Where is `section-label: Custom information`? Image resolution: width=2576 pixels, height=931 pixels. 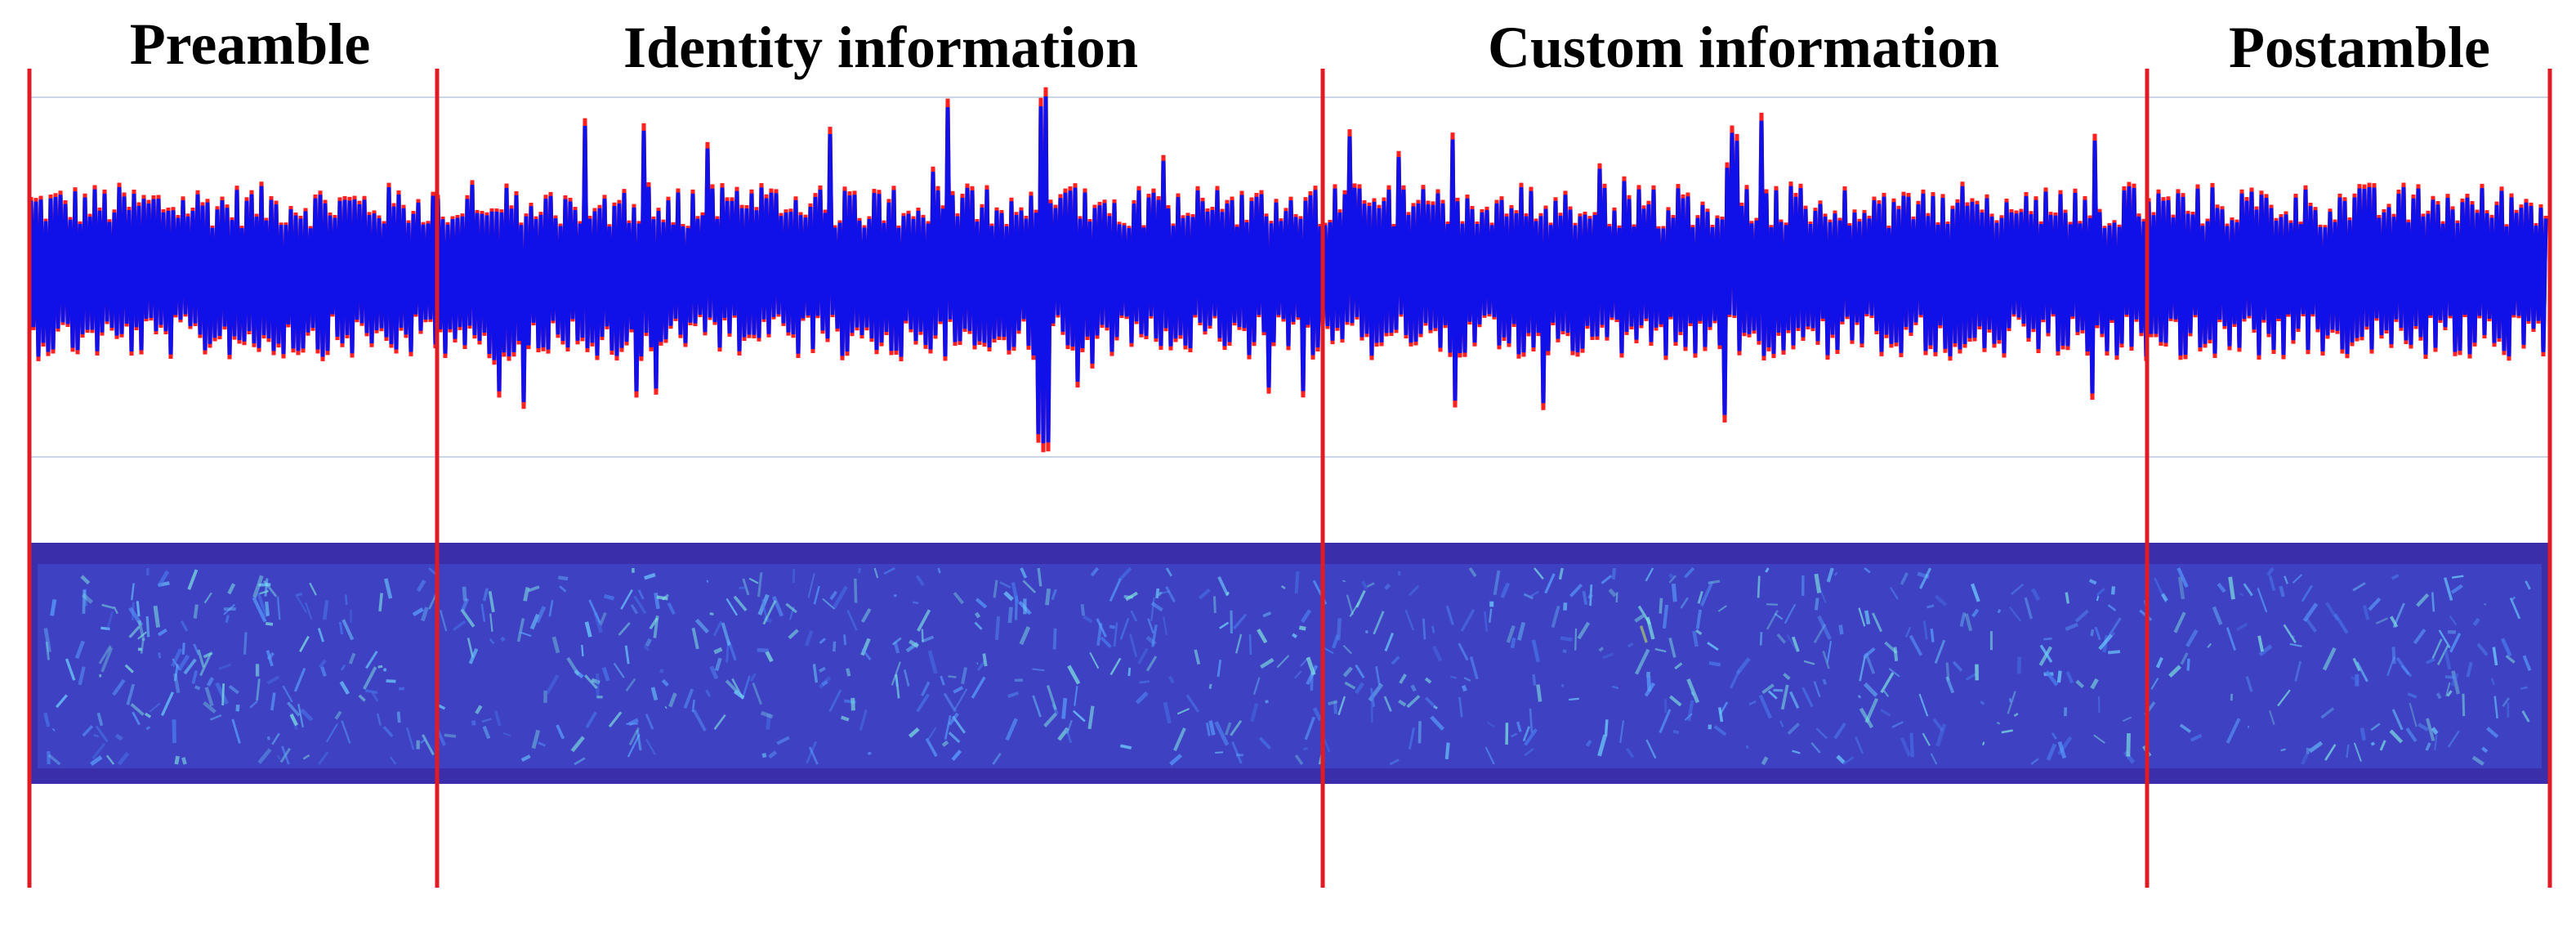
section-label: Custom information is located at coordinates (1743, 47).